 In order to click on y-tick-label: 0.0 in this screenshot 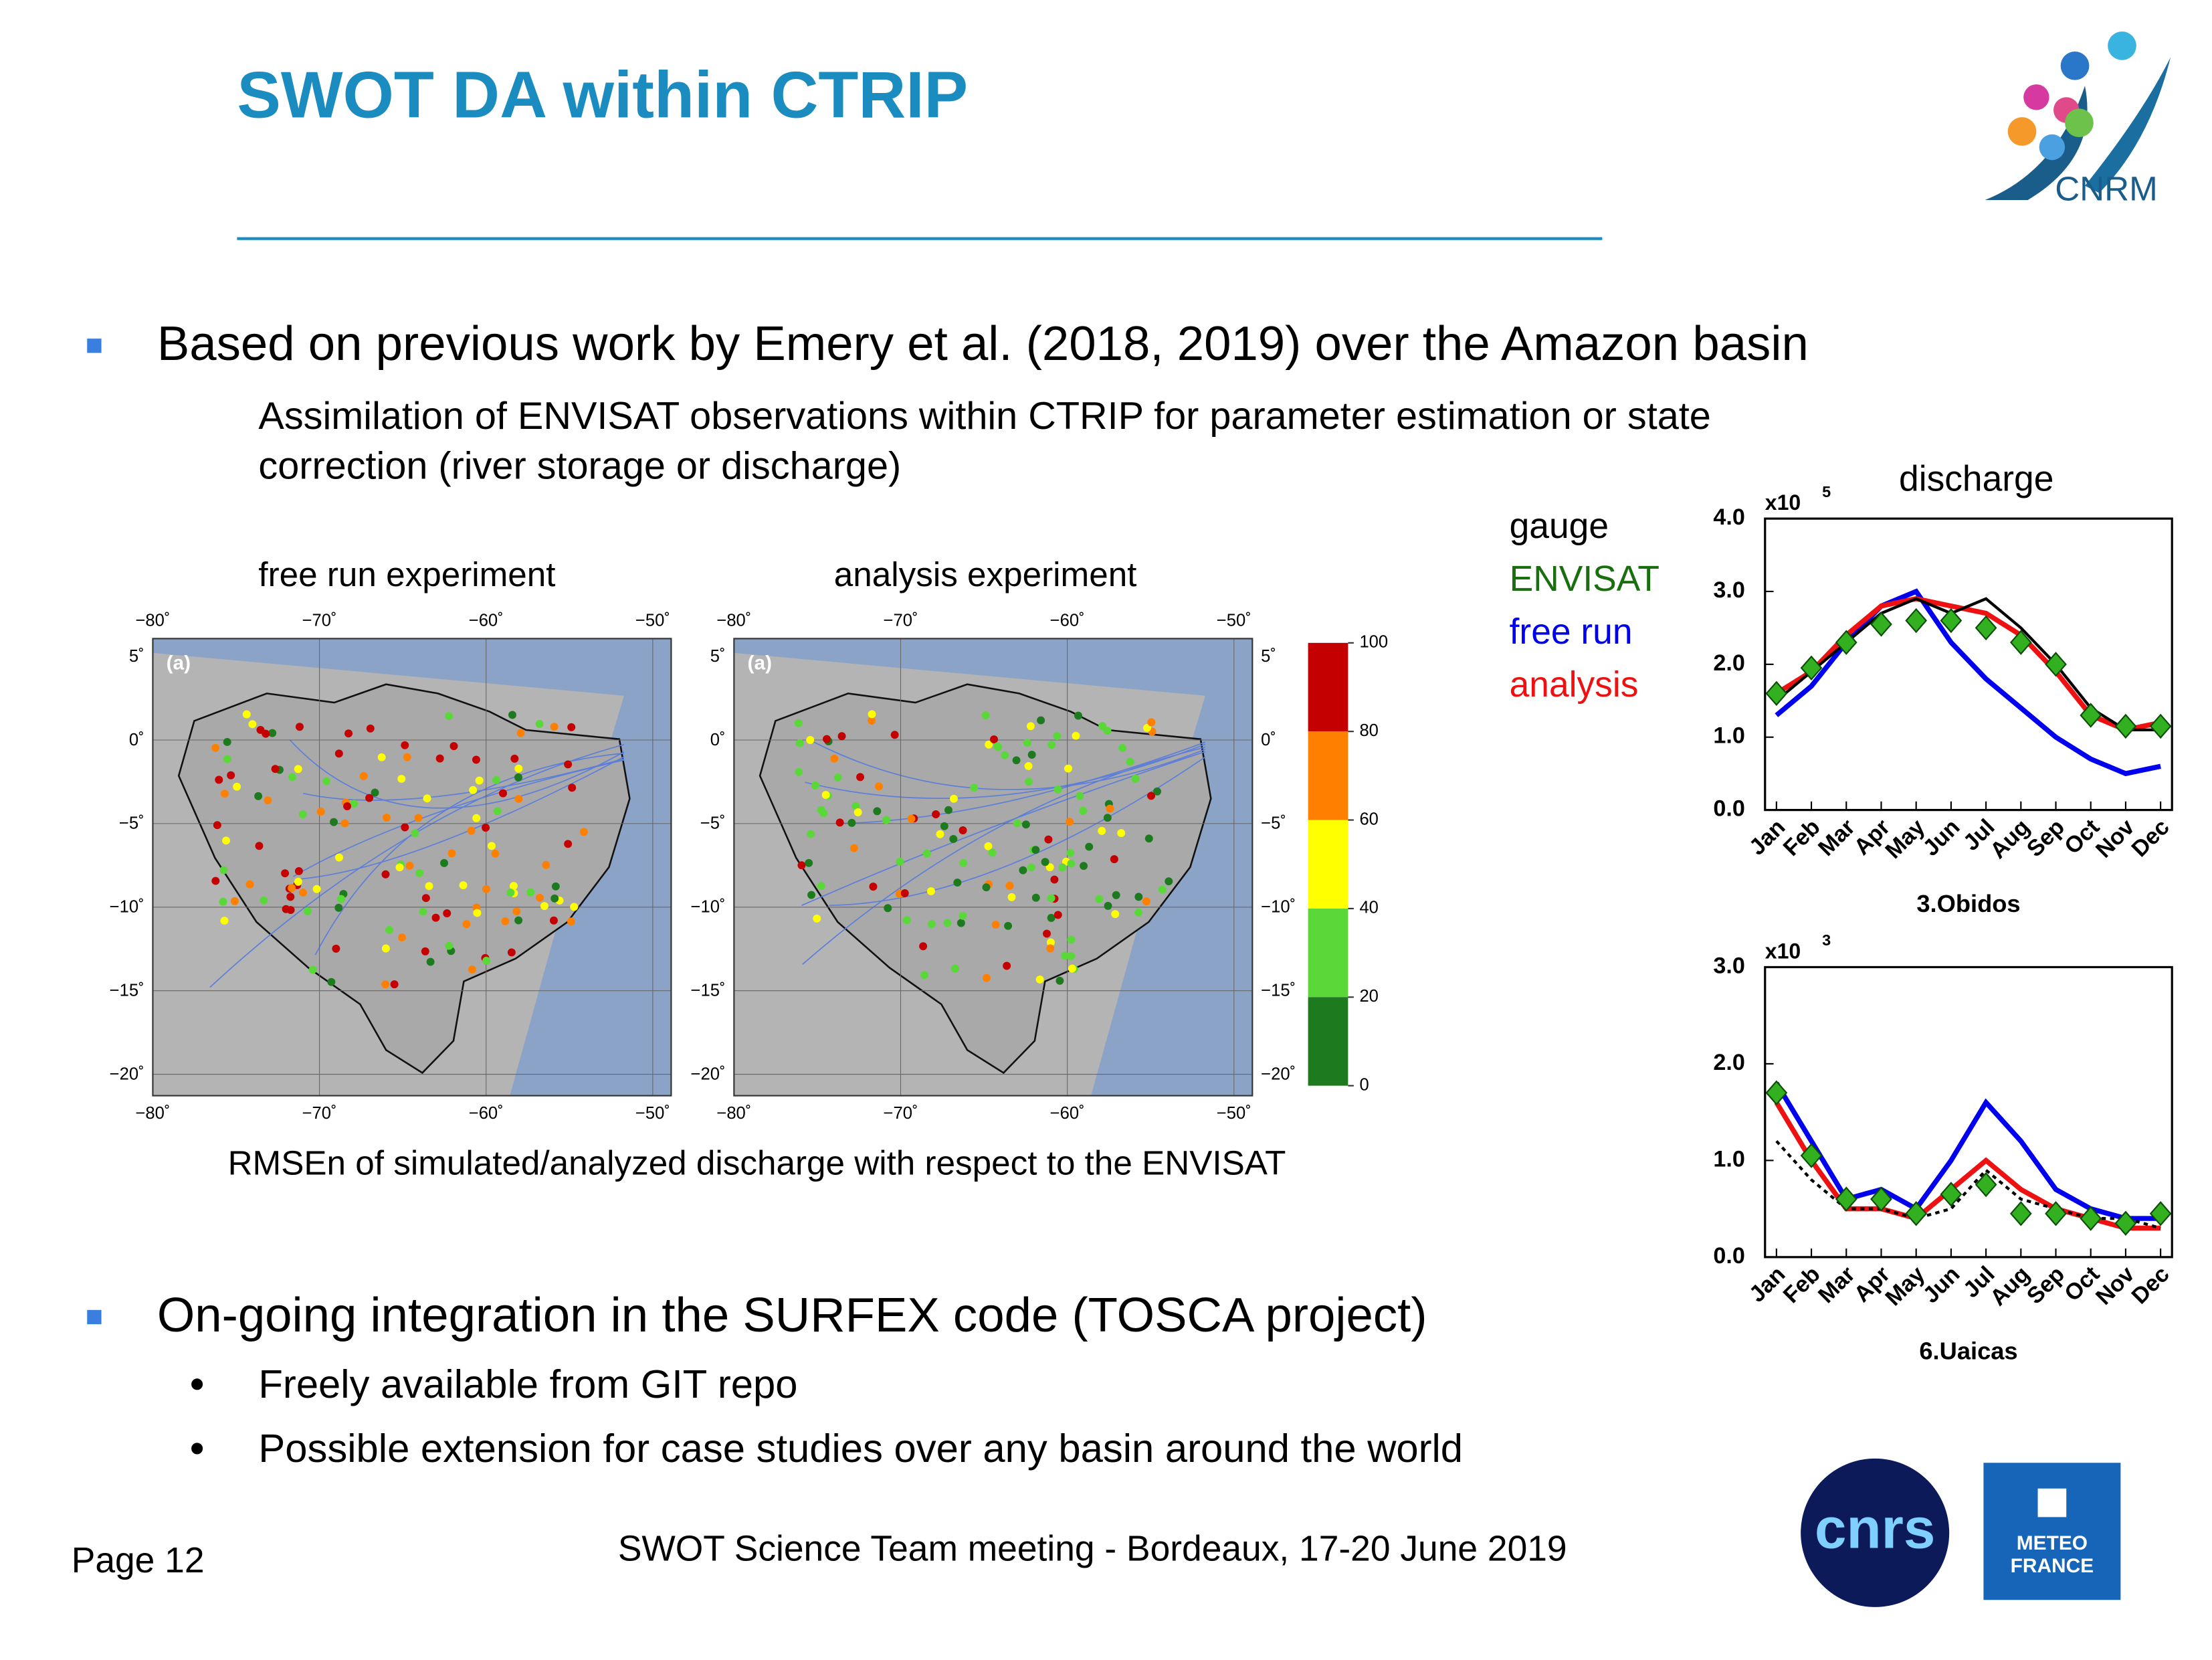, I will do `click(1728, 809)`.